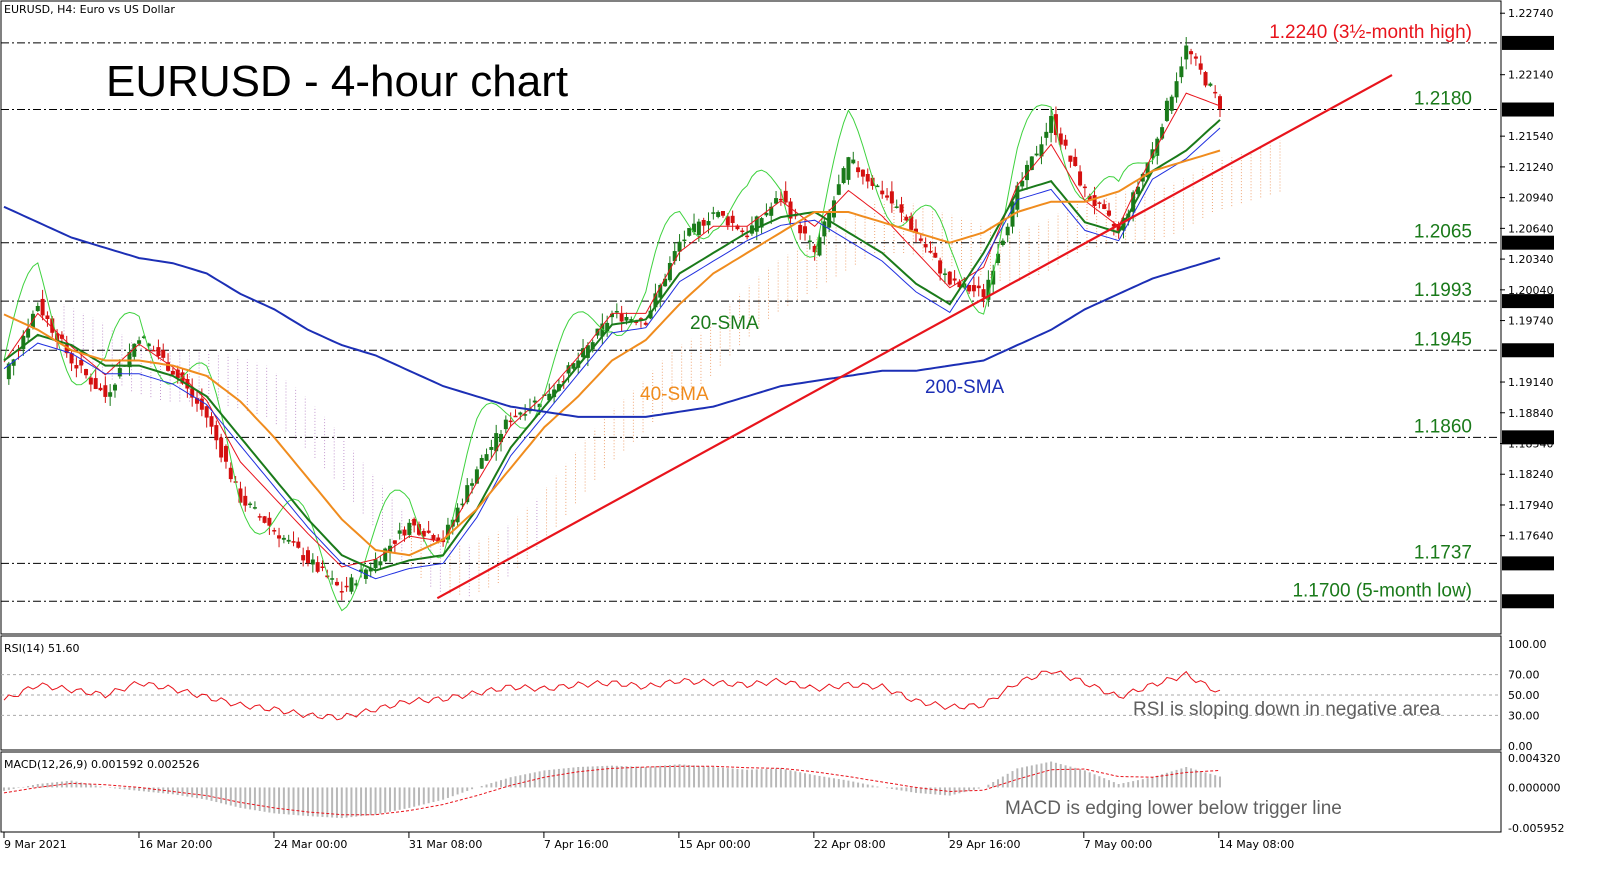 This screenshot has height=877, width=1607. I want to click on y-tick-label: 1.20640, so click(1531, 228).